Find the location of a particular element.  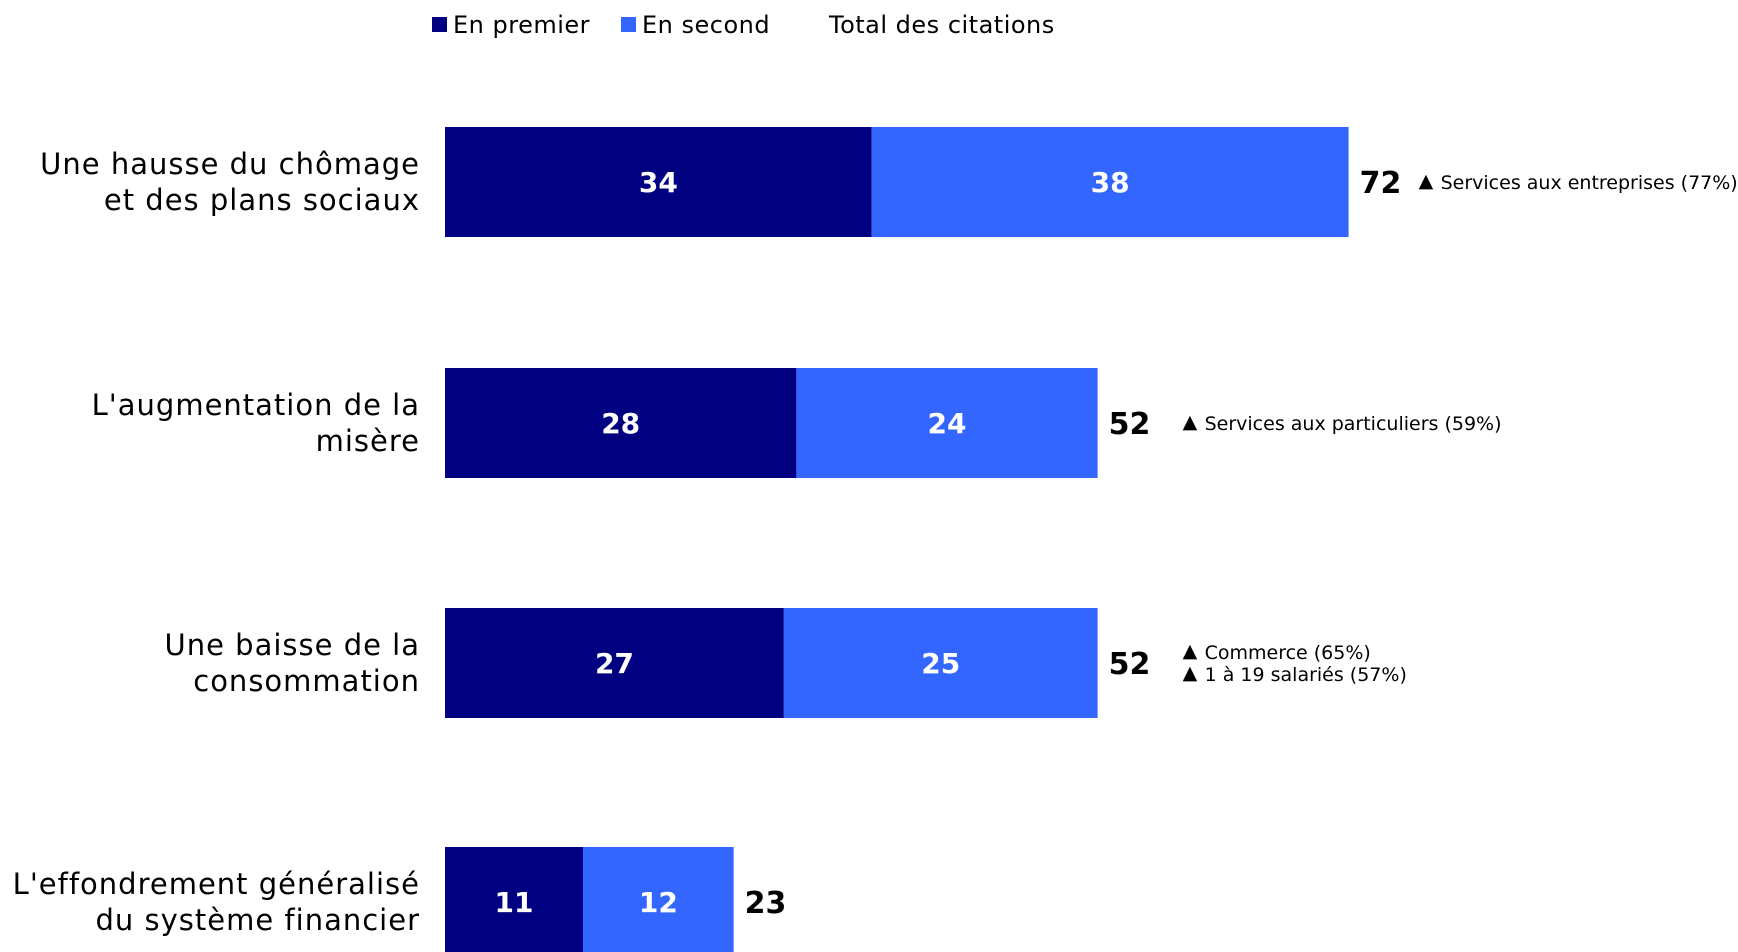

bar-value-label-1-series-1: 34 is located at coordinates (658, 182).